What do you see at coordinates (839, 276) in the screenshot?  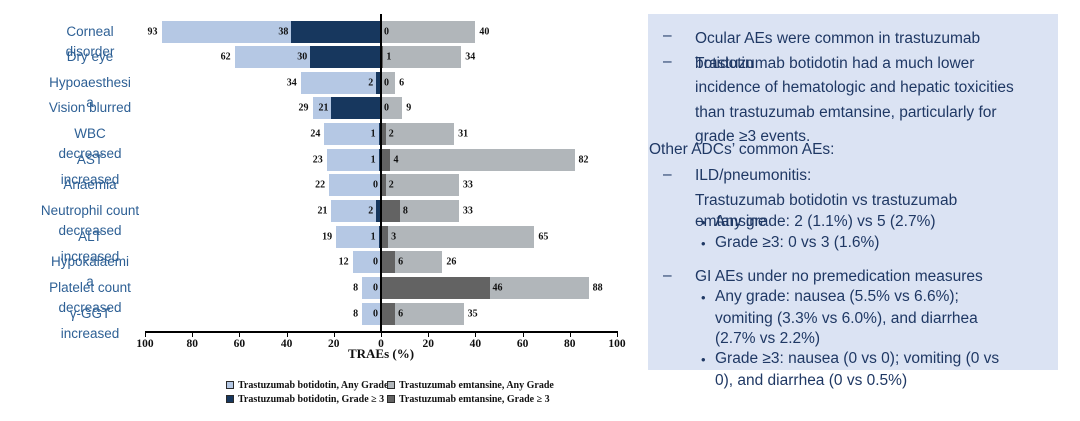 I see `panel-text: GI AEs under no premedication measures` at bounding box center [839, 276].